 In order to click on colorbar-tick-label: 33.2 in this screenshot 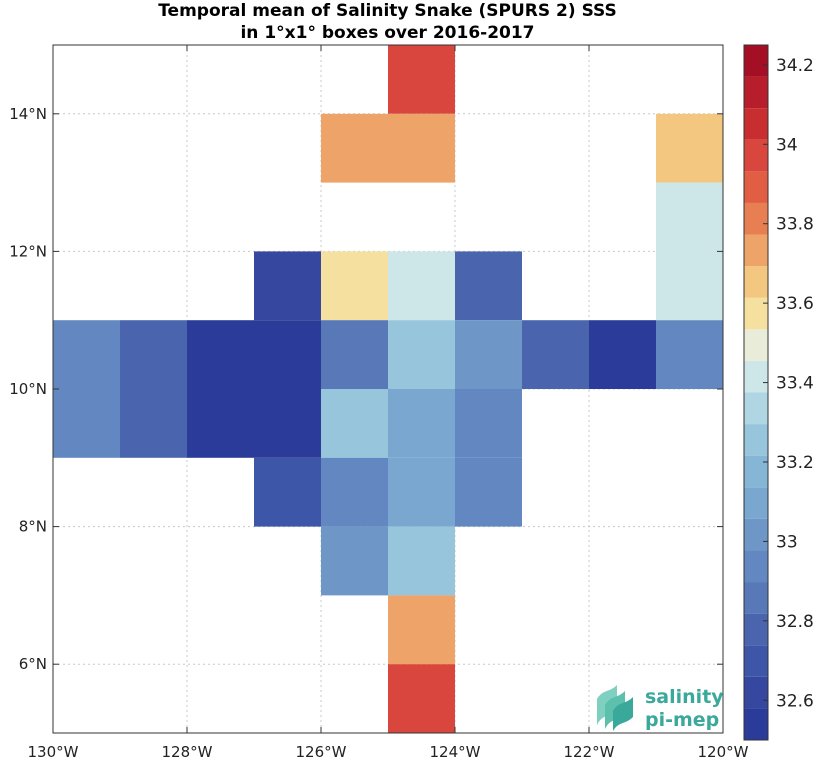, I will do `click(795, 463)`.